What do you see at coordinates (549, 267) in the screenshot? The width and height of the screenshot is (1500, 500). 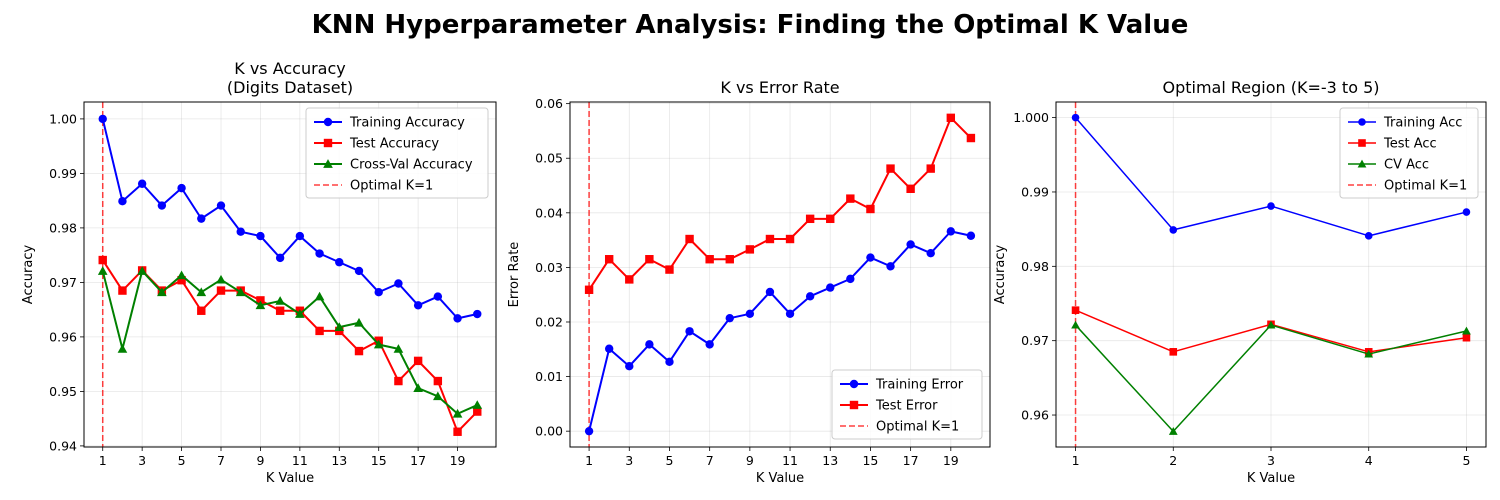 I see `y-tick-label: 0.03` at bounding box center [549, 267].